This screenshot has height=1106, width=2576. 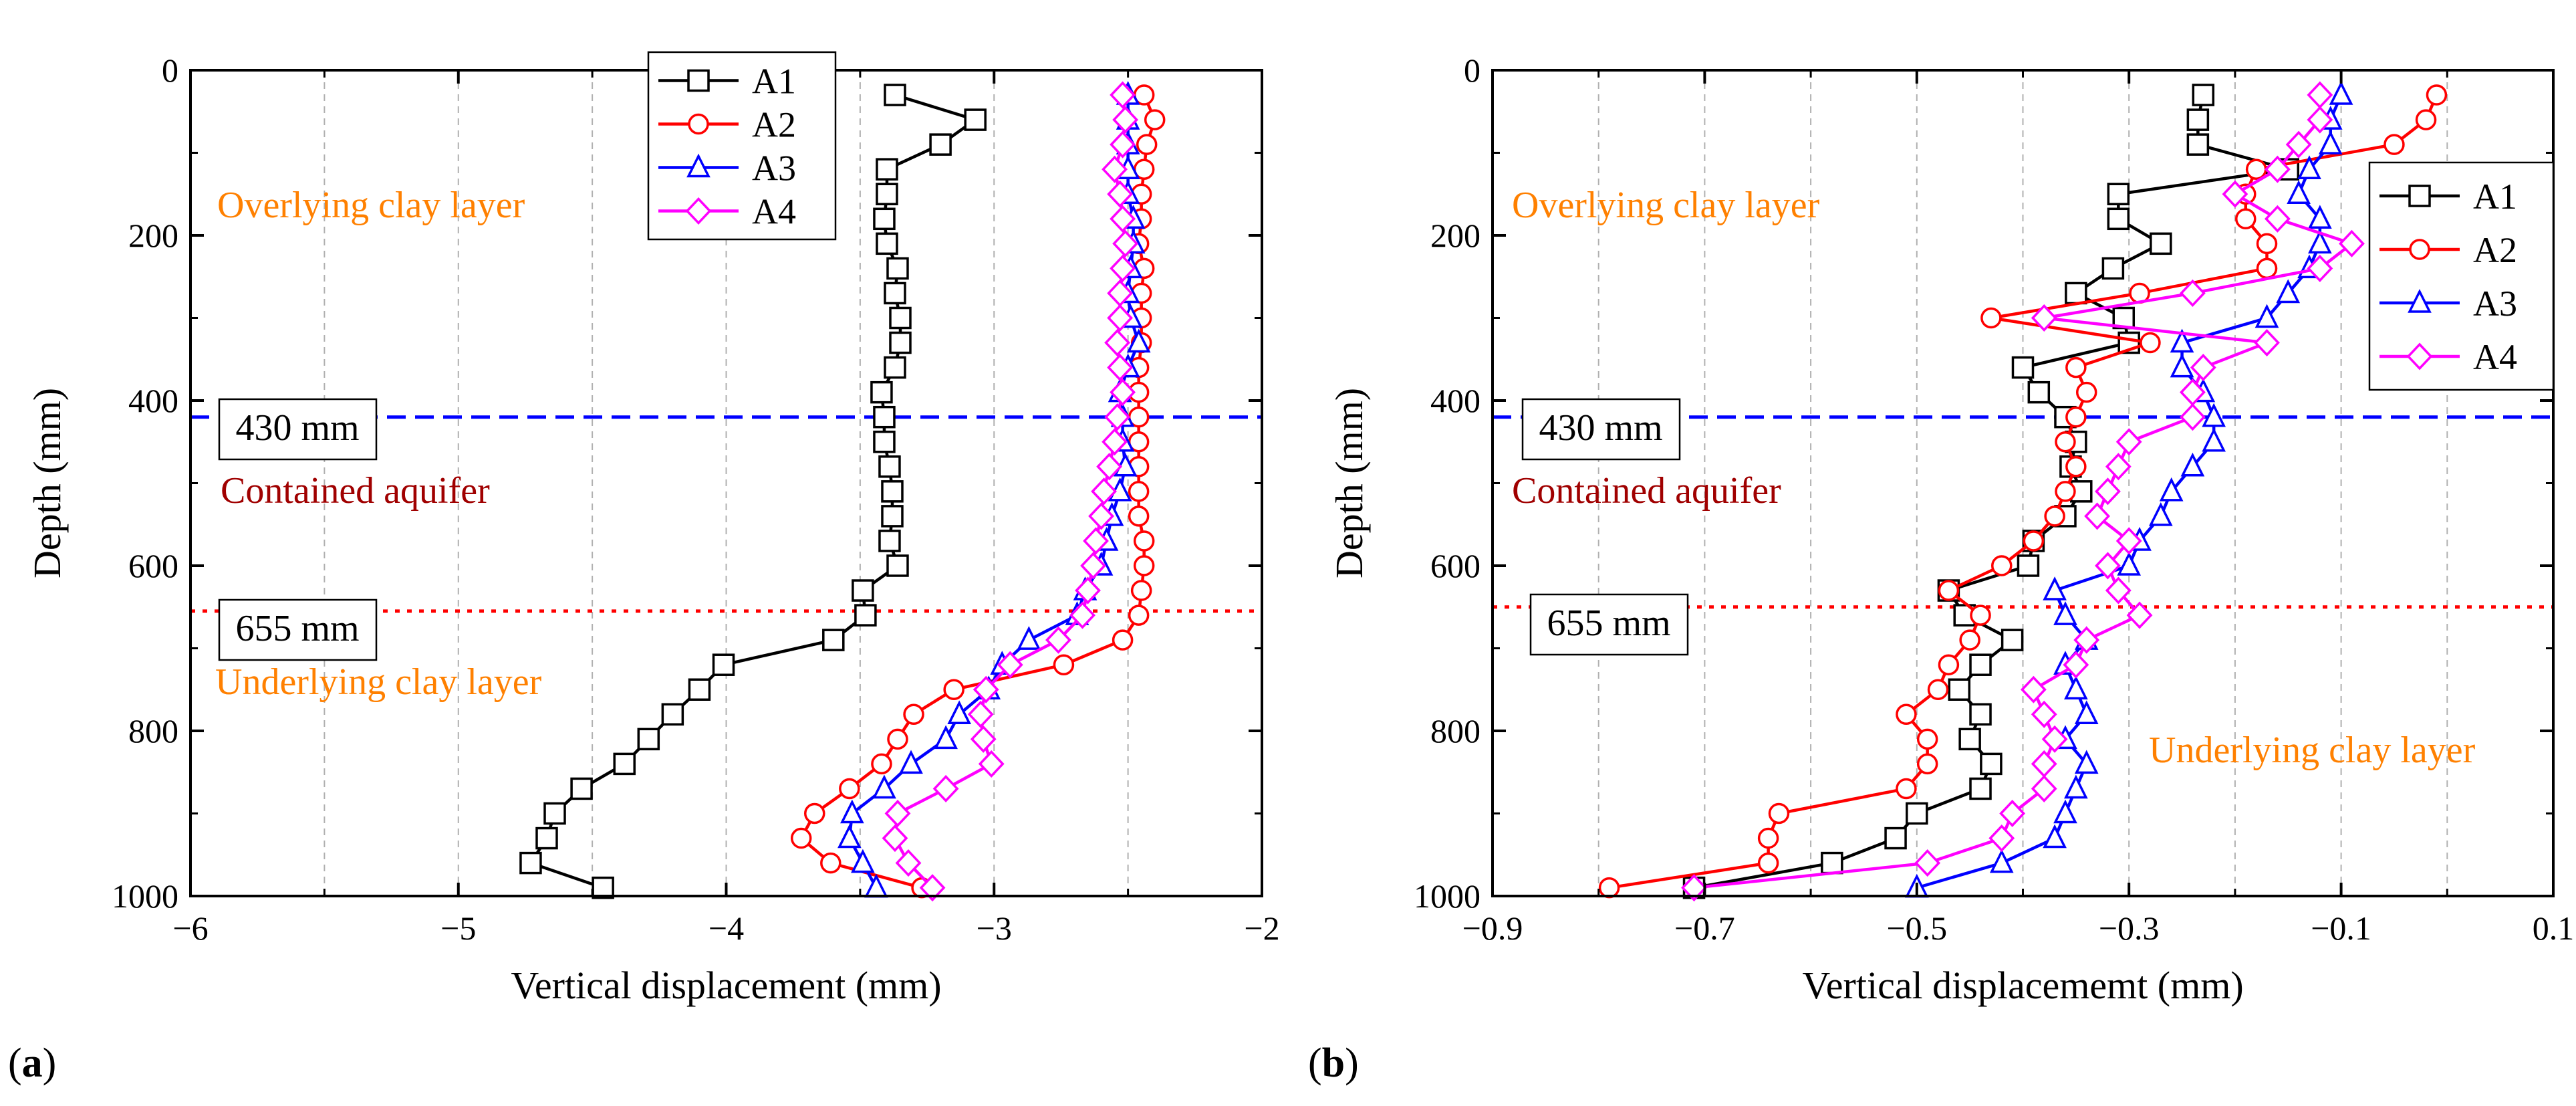 I want to click on depth-label: 655 mm, so click(x=297, y=628).